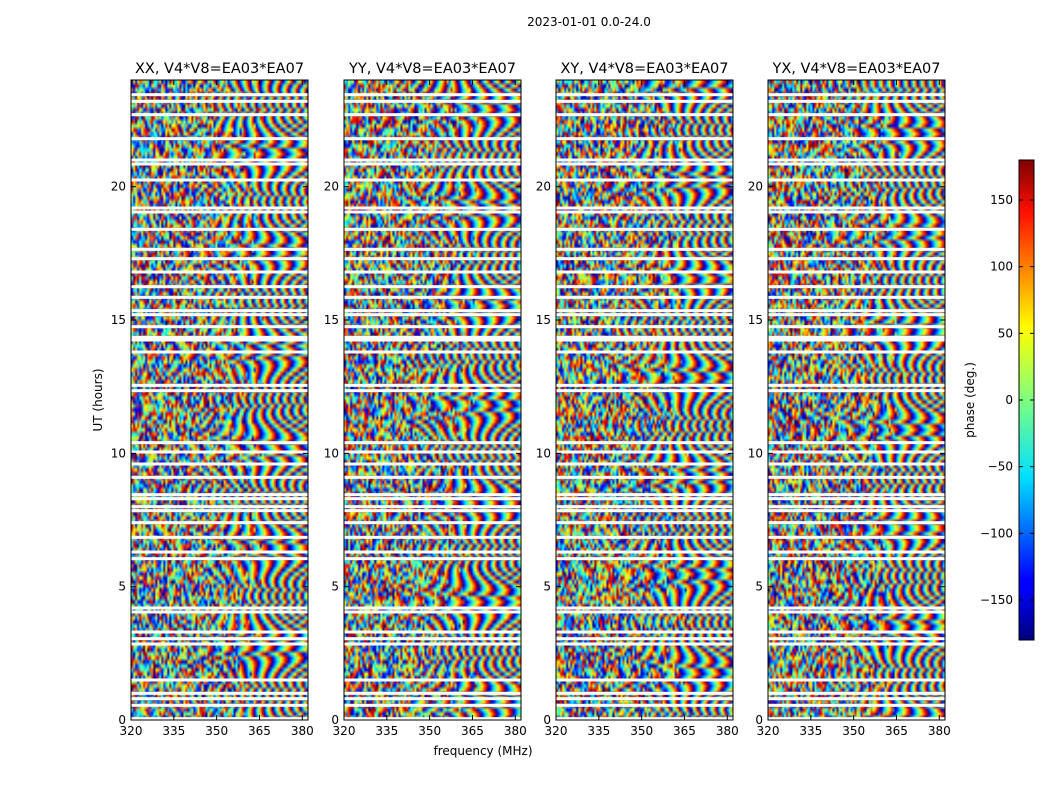 The image size is (1050, 800). I want to click on panel-title: XX, V4*V8=EA03*EA07, so click(219, 69).